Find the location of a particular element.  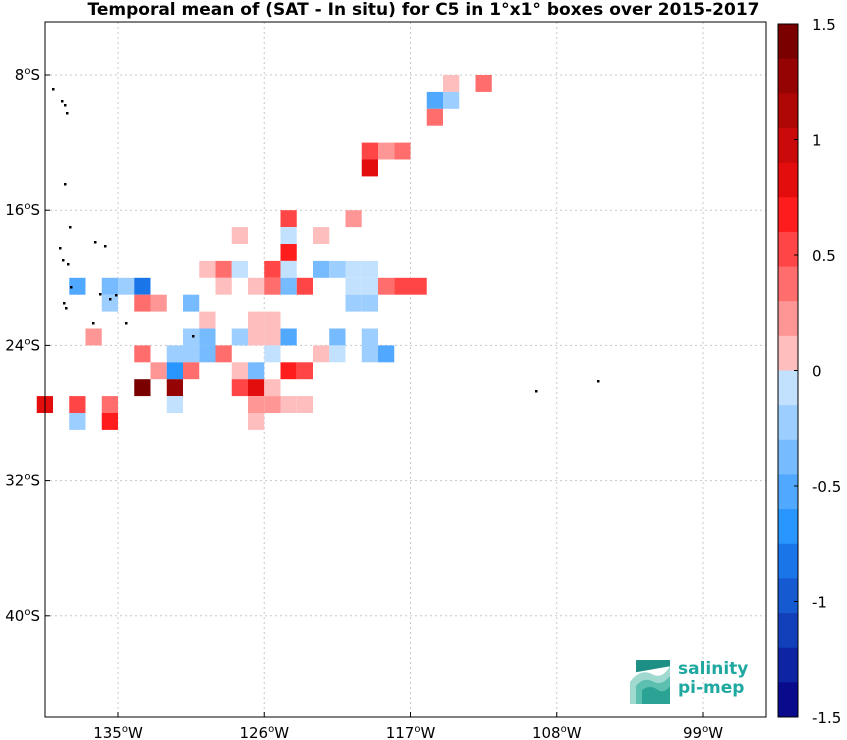

colorbar-tick-label: 1.5 is located at coordinates (824, 25).